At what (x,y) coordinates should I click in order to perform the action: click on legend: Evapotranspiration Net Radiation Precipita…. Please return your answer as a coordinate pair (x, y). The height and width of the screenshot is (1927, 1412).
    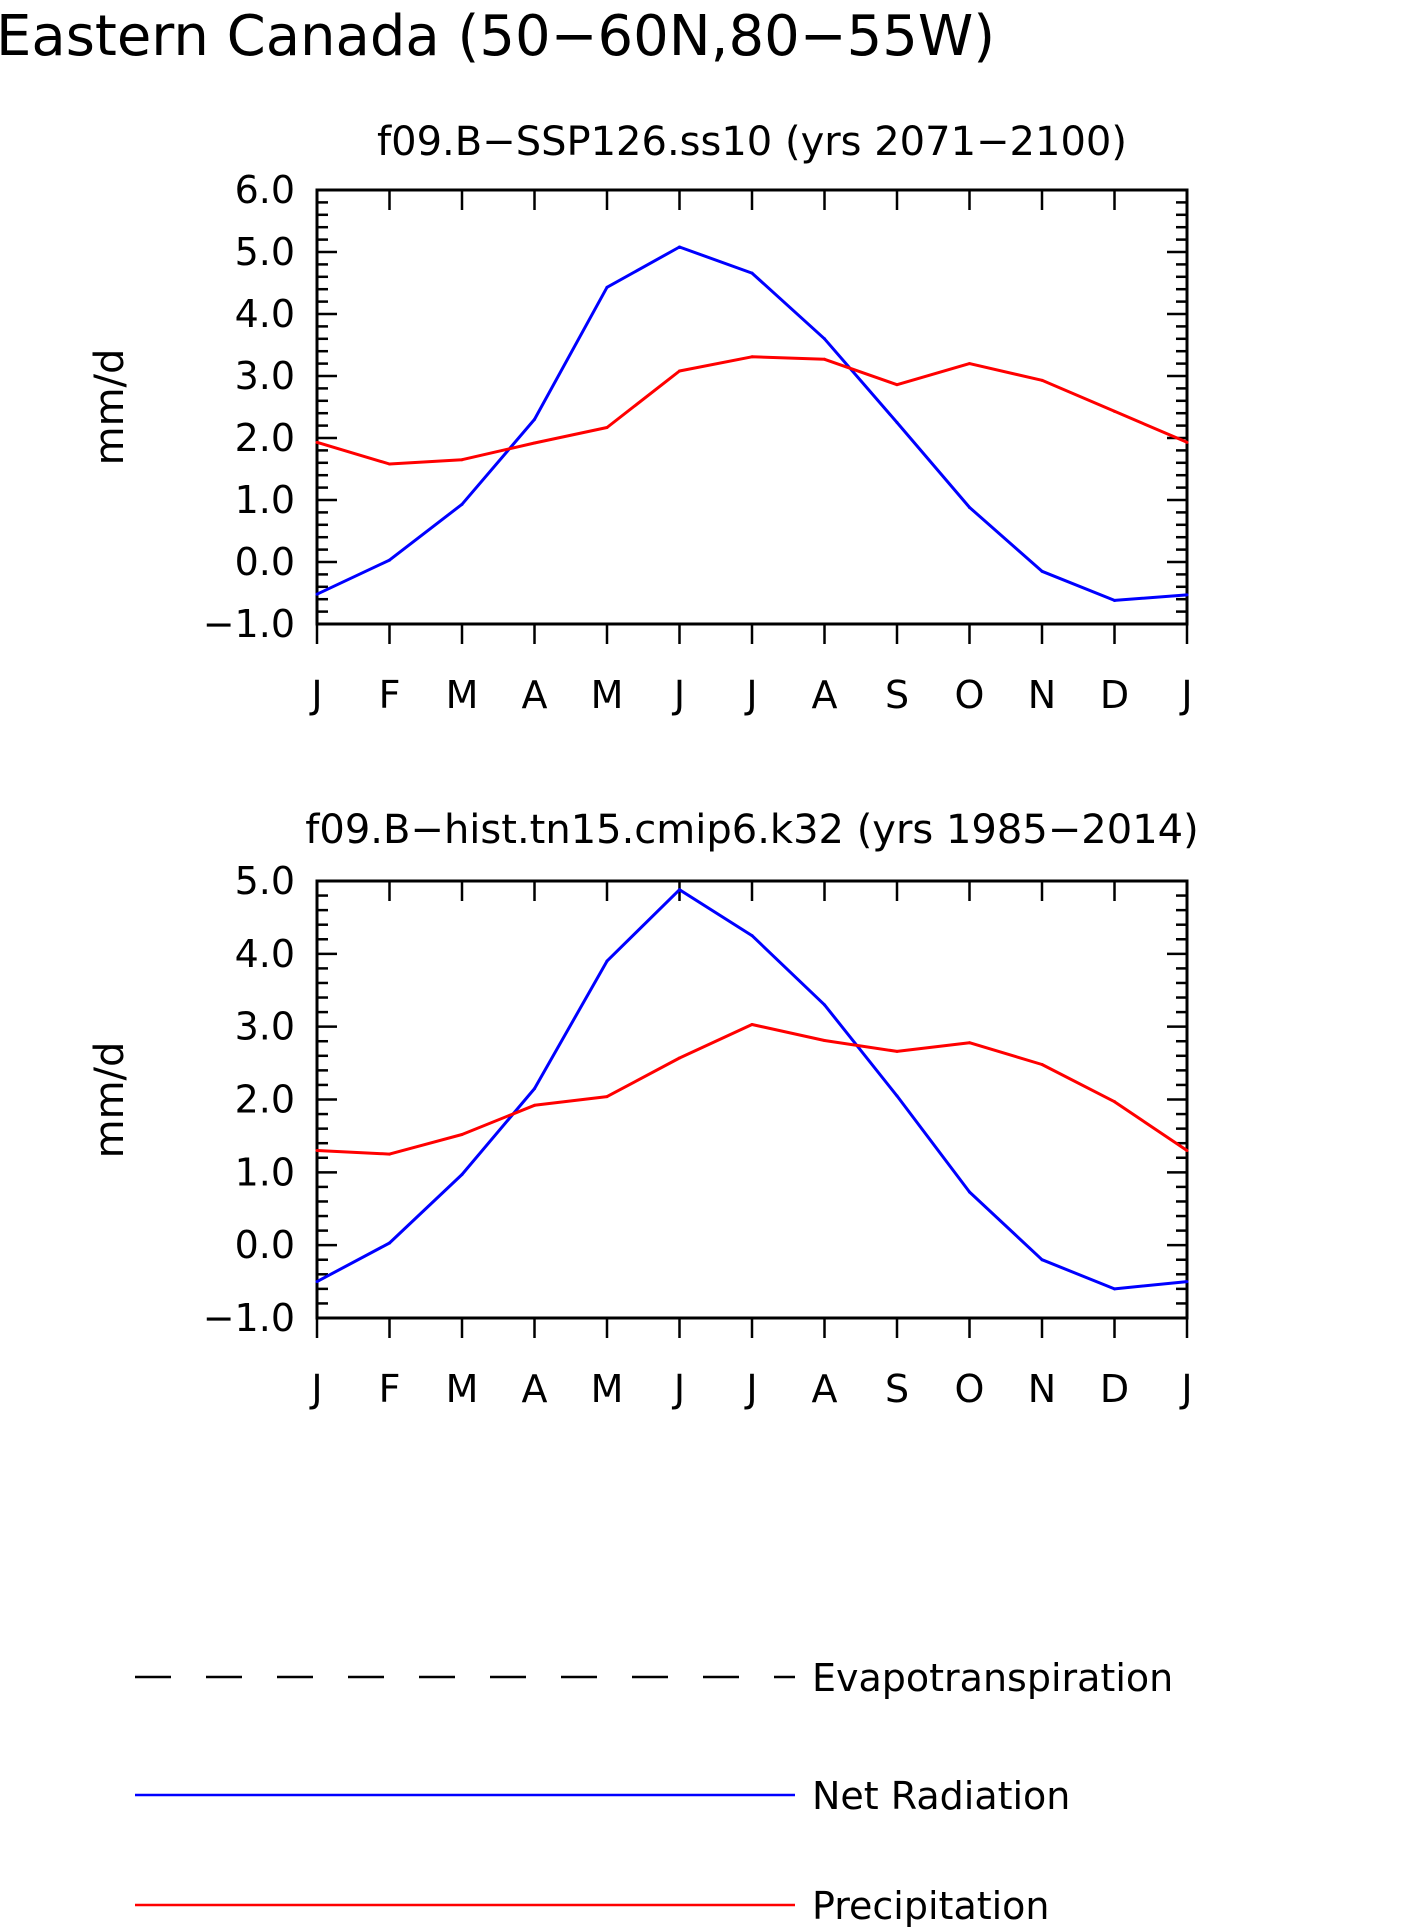
    Looking at the image, I should click on (654, 1791).